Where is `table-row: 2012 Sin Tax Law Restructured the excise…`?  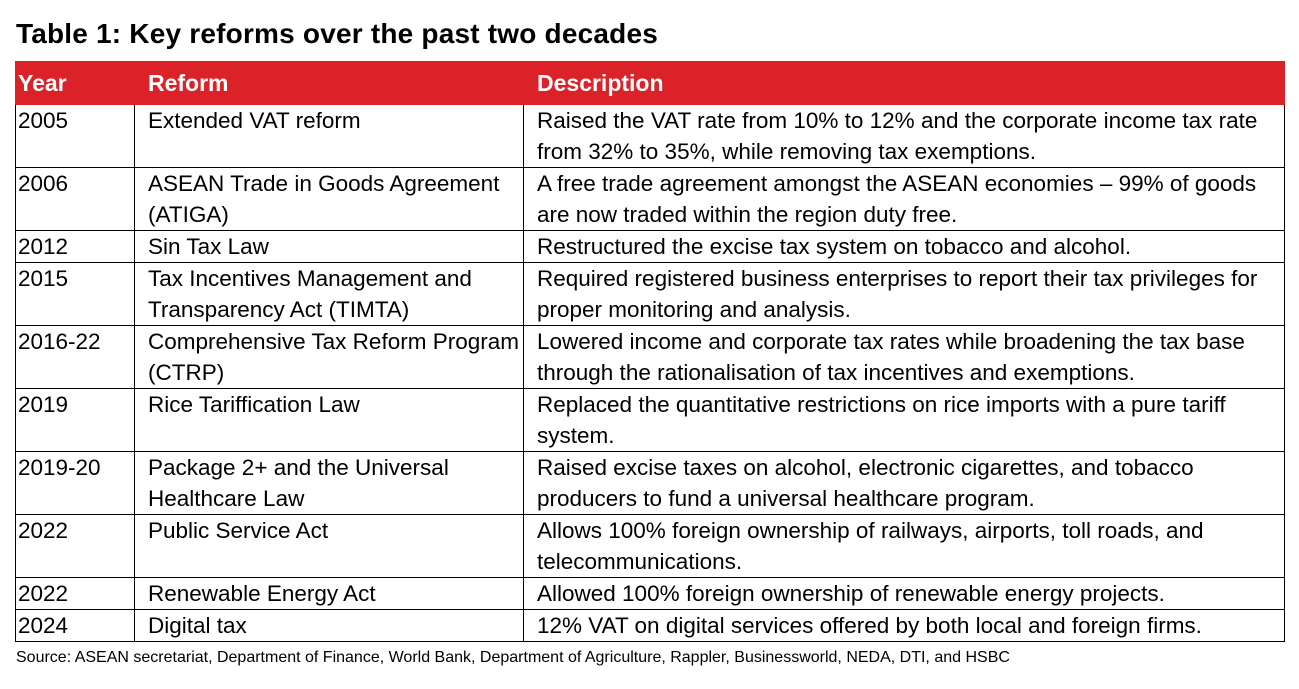
table-row: 2012 Sin Tax Law Restructured the excise… is located at coordinates (650, 246).